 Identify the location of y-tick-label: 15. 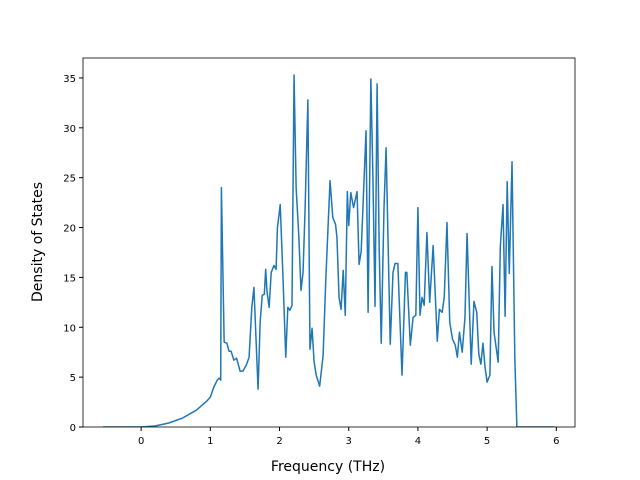
(69, 278).